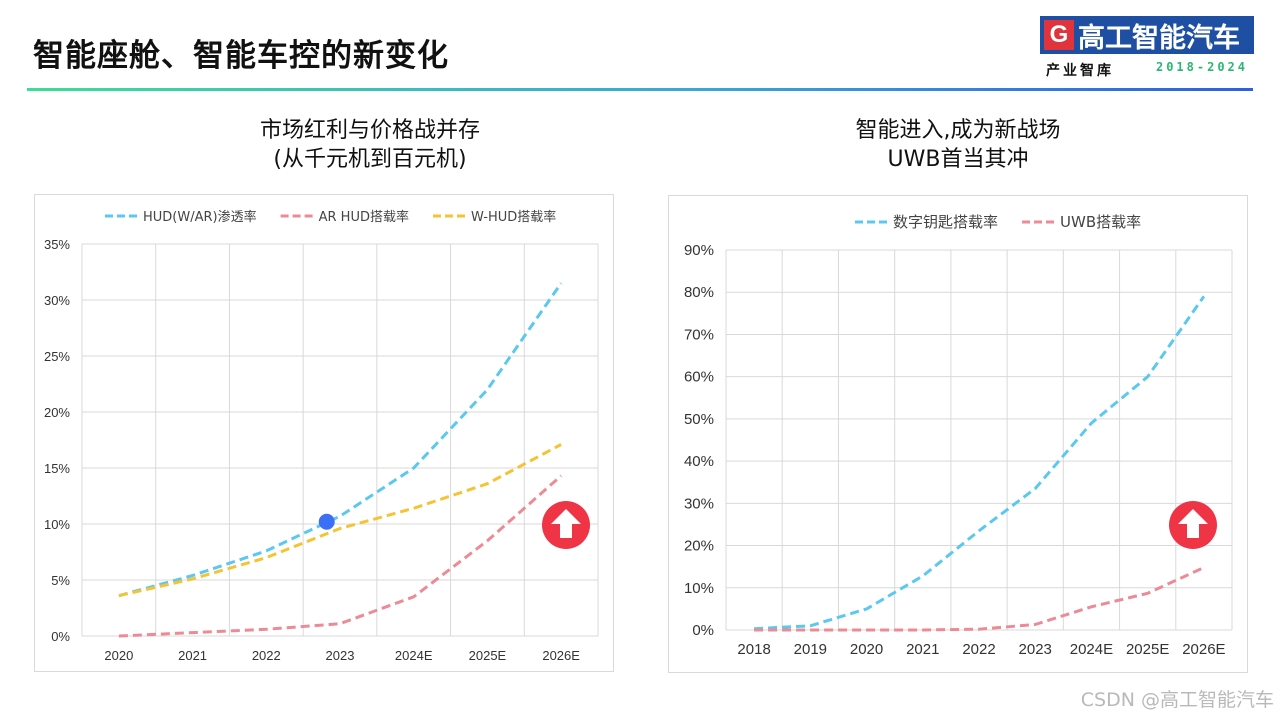 This screenshot has height=720, width=1280. I want to click on key-up-arrow-icon, so click(1193, 525).